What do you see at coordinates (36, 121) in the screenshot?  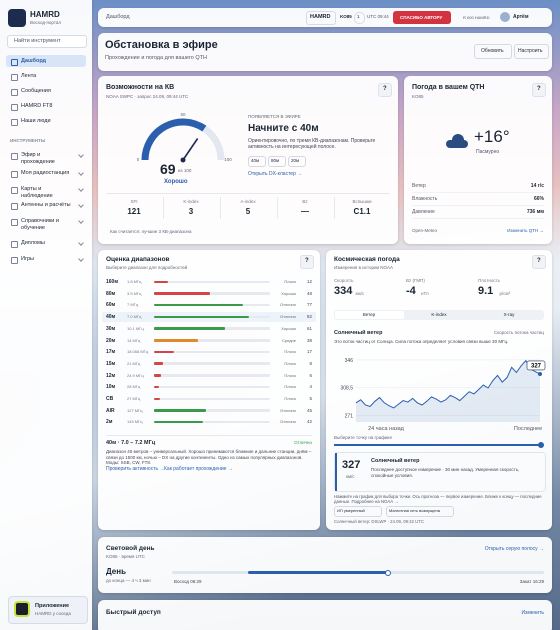 I see `nav-label: Наши люди` at bounding box center [36, 121].